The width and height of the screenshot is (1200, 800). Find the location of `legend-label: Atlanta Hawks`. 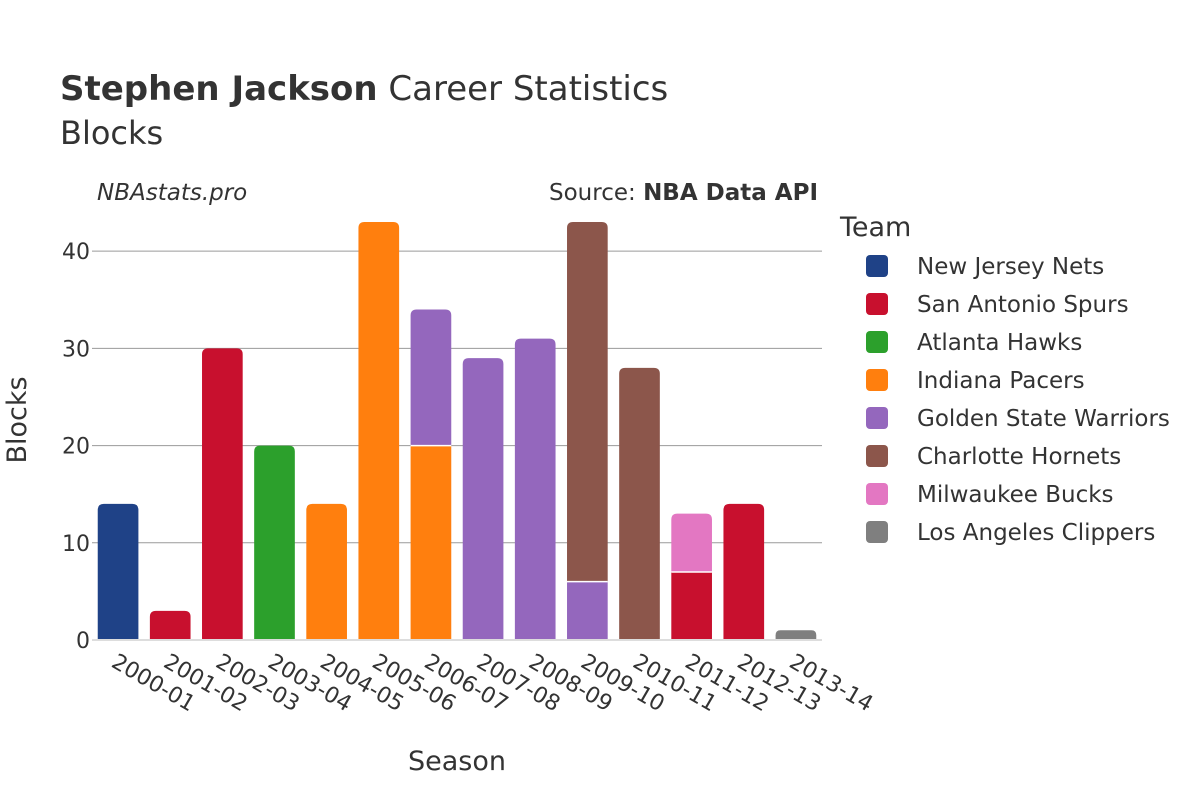

legend-label: Atlanta Hawks is located at coordinates (999, 343).